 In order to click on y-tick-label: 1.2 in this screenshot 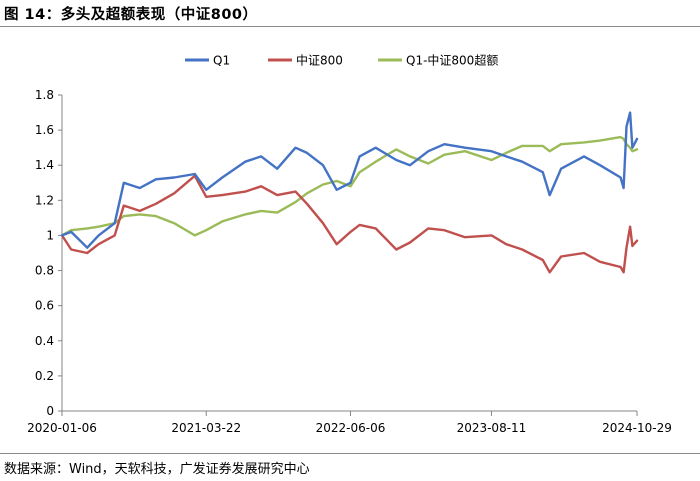, I will do `click(44, 200)`.